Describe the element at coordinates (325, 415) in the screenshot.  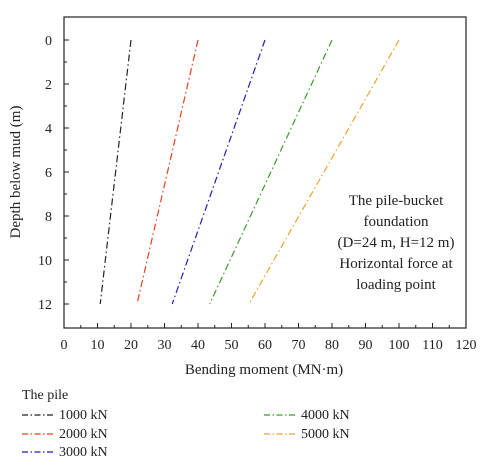
I see `legend-label-4: 4000 kN` at that location.